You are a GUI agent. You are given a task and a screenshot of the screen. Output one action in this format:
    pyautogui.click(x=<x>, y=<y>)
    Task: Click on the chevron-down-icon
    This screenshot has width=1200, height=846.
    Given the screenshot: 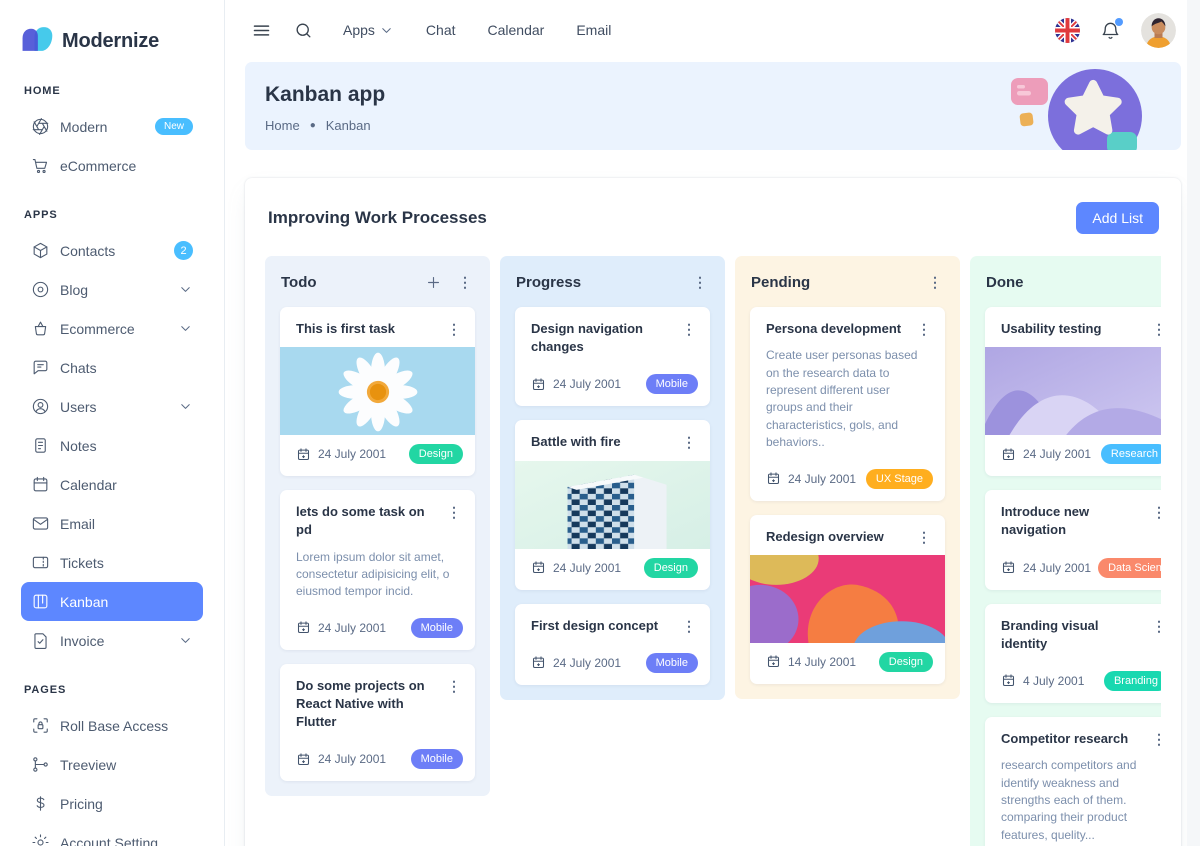 What is the action you would take?
    pyautogui.click(x=386, y=30)
    